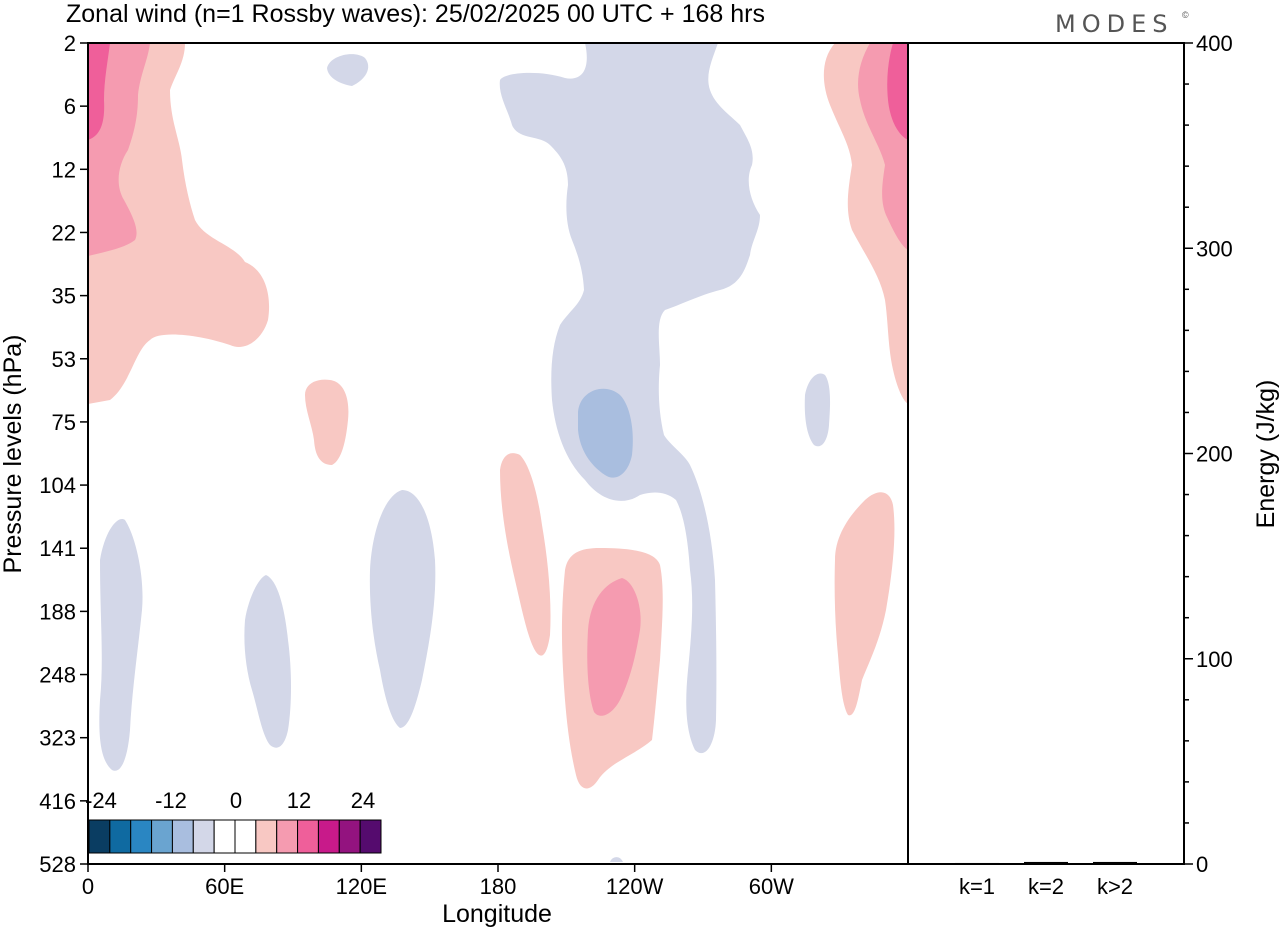 Image resolution: width=1280 pixels, height=930 pixels. Describe the element at coordinates (498, 886) in the screenshot. I see `x-tick-label: 180` at that location.